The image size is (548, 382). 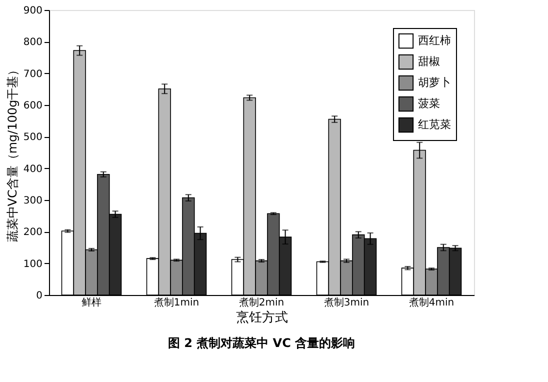 I want to click on x-tick-label: 煮制4min, so click(x=431, y=302).